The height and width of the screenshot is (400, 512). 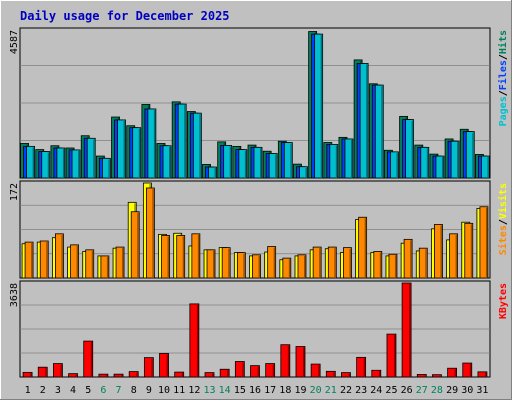 What do you see at coordinates (315, 370) in the screenshot?
I see `bar-kbytes-20-body` at bounding box center [315, 370].